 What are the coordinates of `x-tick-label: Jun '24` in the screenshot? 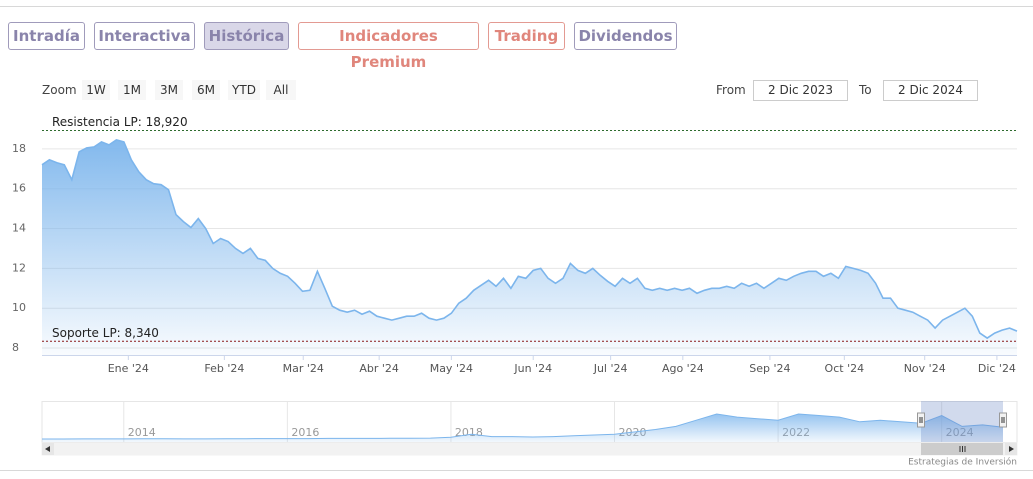 It's located at (532, 368).